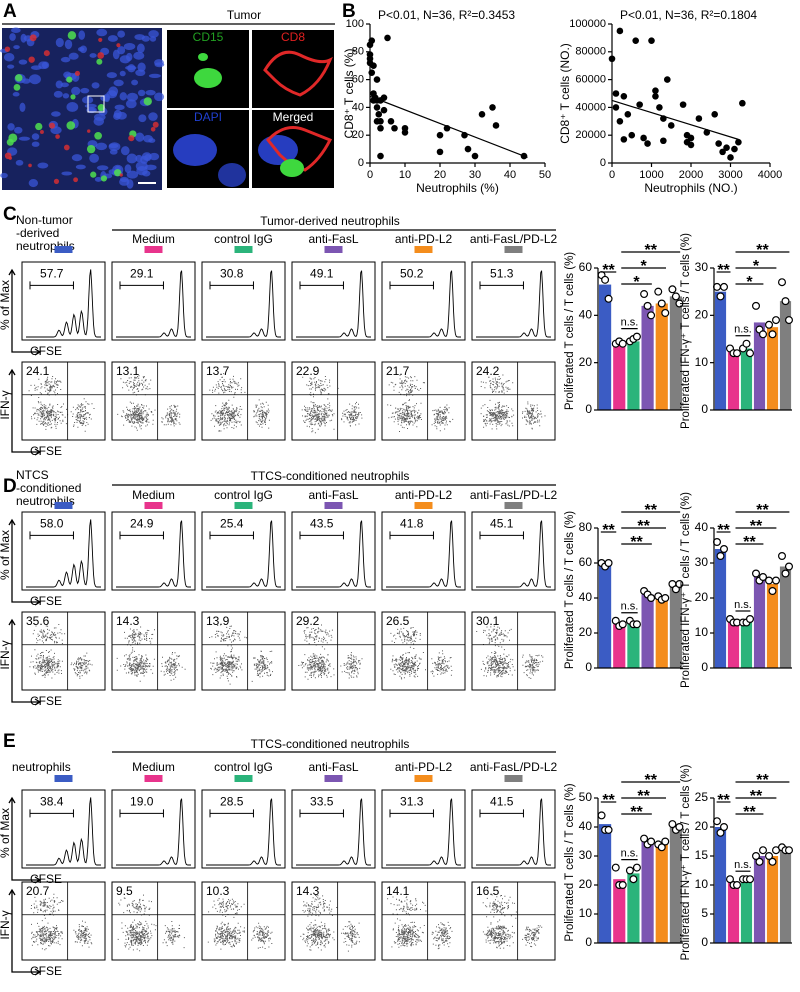 This screenshot has width=800, height=992. I want to click on panel-letter: D, so click(10, 486).